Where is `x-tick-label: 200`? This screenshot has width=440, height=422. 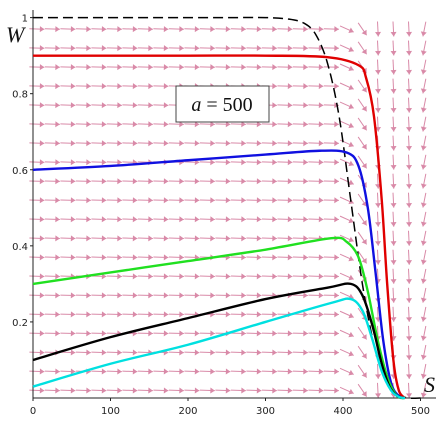
x-tick-label: 200 is located at coordinates (187, 411).